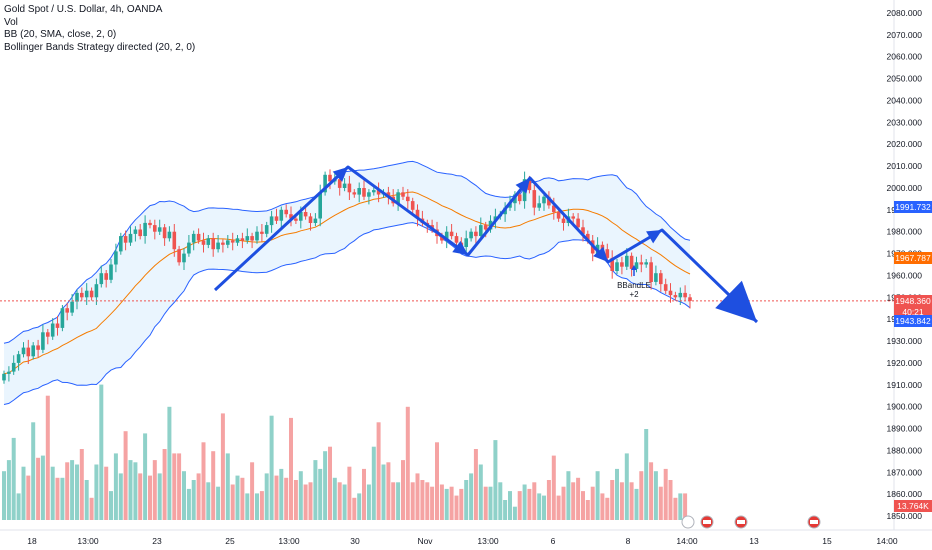 This screenshot has width=932, height=550. Describe the element at coordinates (230, 541) in the screenshot. I see `time-tick-label: 25` at that location.